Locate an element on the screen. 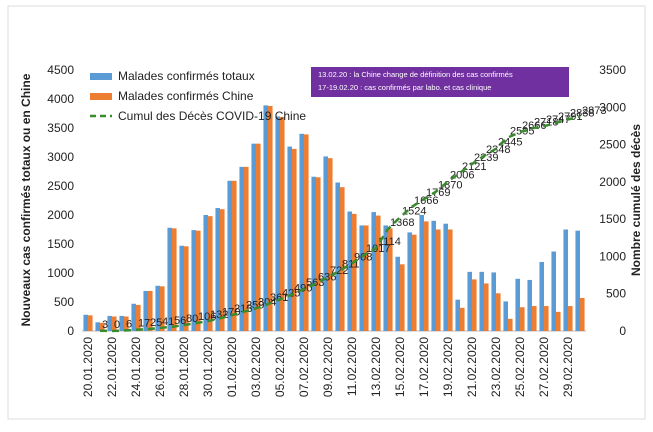  y2-tick-label: 1000 is located at coordinates (612, 256).